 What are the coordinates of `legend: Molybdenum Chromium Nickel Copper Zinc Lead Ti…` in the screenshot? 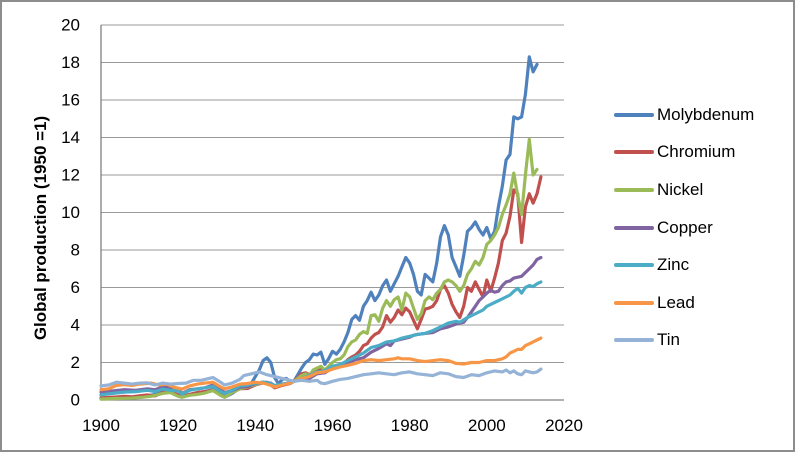 It's located at (684, 227).